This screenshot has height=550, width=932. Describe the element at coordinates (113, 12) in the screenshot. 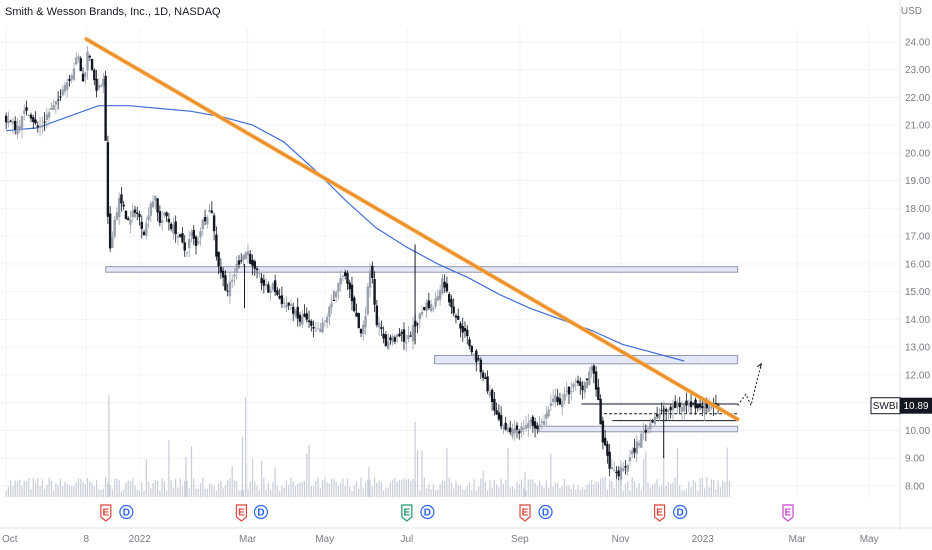

I see `symbol-title: Smith & Wesson Brands, Inc., 1D, NASDAQ` at that location.